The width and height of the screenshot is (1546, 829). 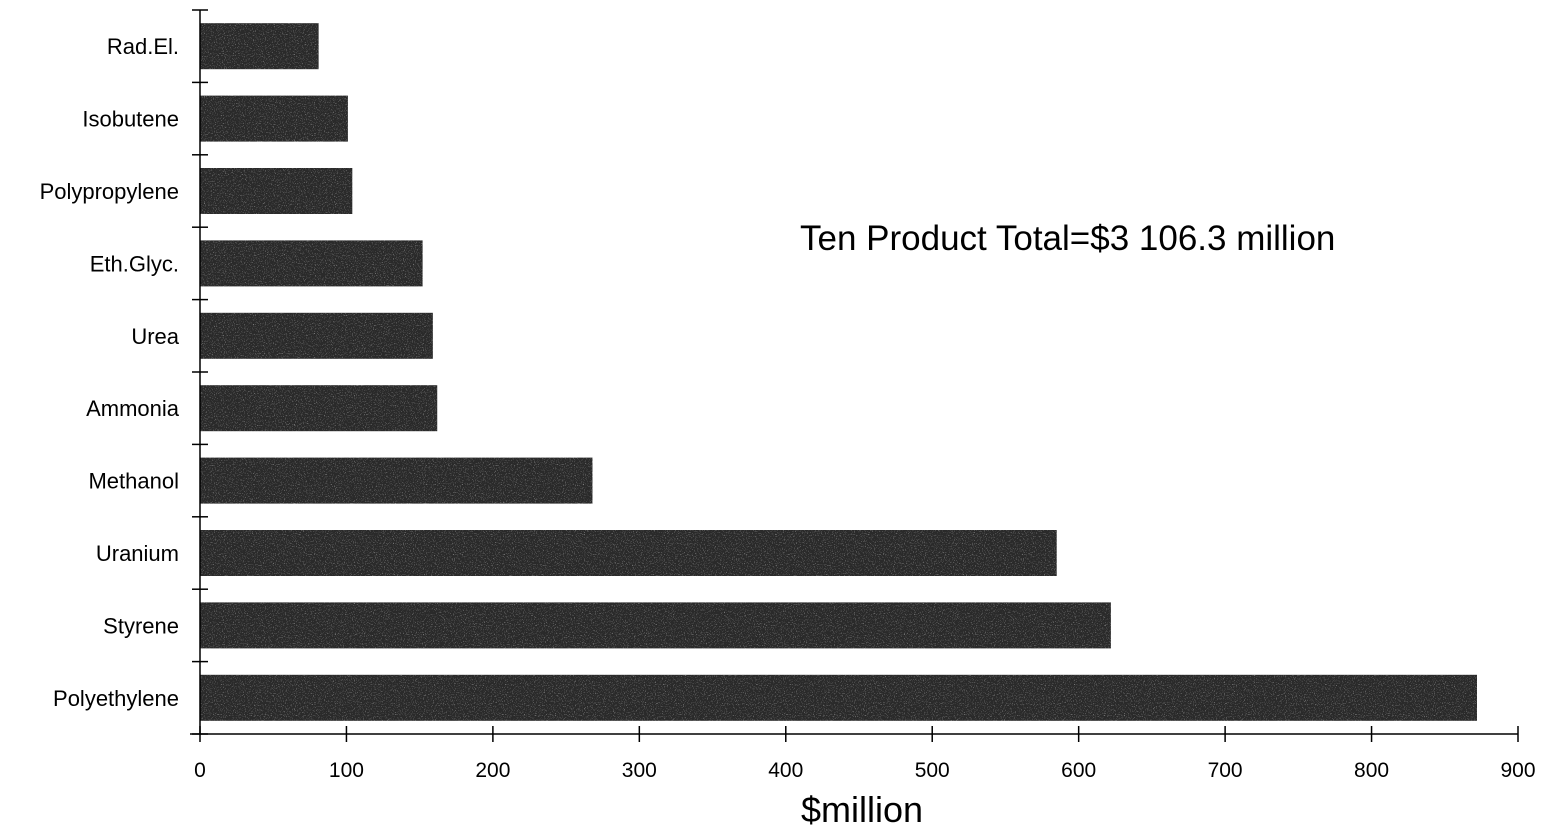 What do you see at coordinates (133, 408) in the screenshot?
I see `category-label: Ammonia` at bounding box center [133, 408].